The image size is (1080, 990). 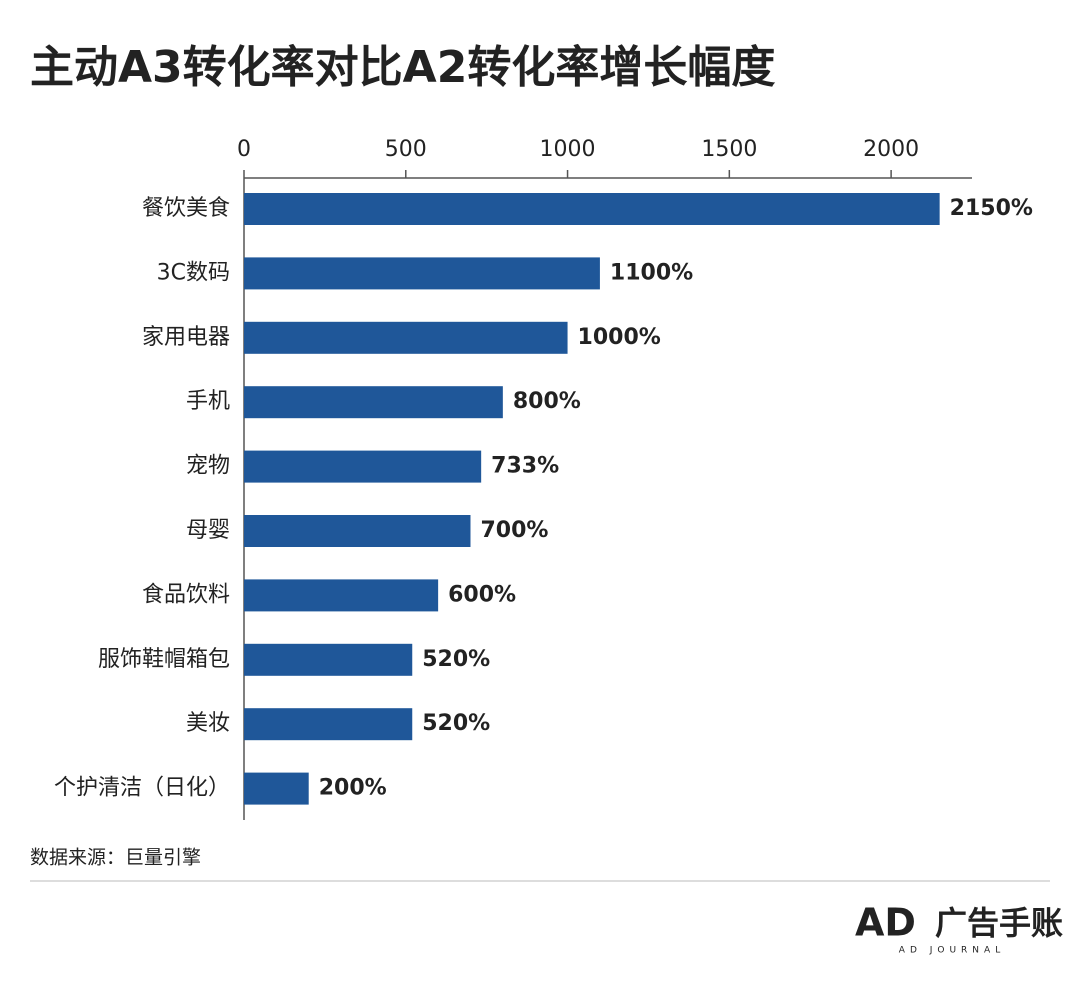 I want to click on x-tick-label: 1000, so click(x=568, y=149).